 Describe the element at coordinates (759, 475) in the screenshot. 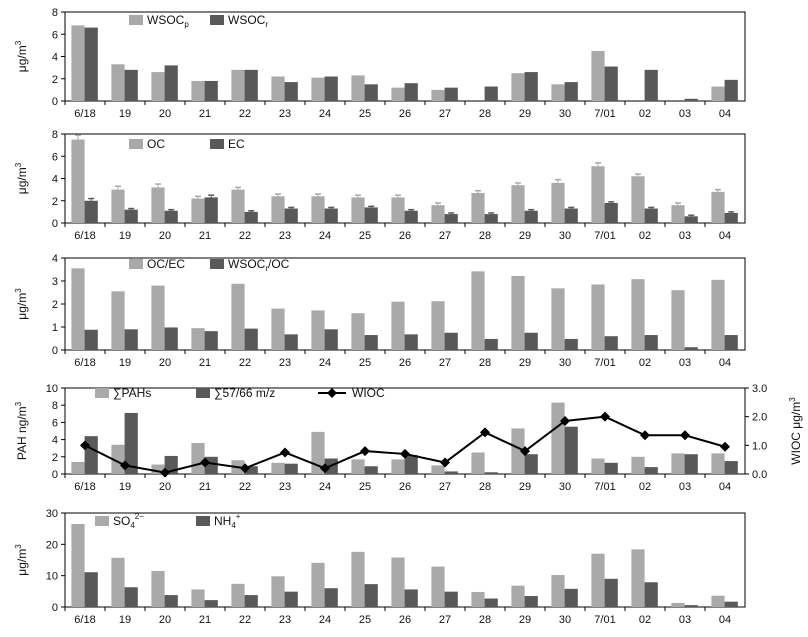

I see `y2-tick-label: 0.0` at that location.